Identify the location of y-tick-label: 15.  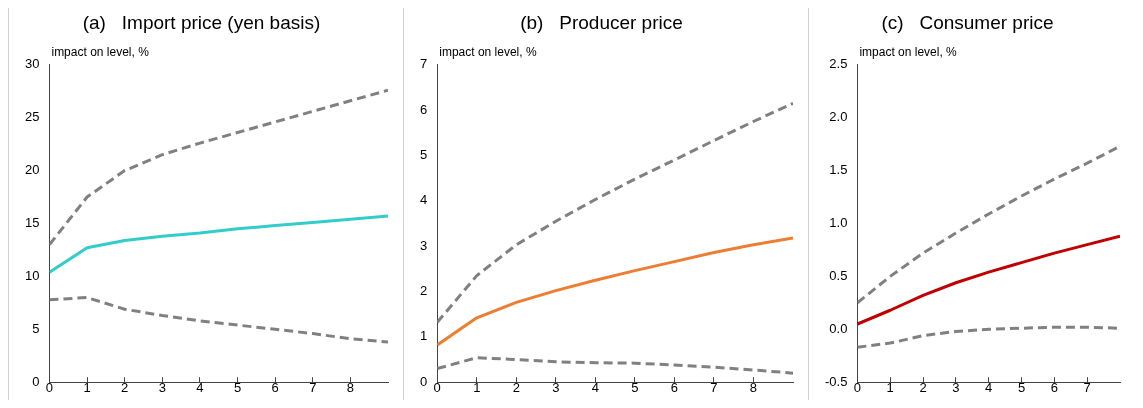
(32, 223).